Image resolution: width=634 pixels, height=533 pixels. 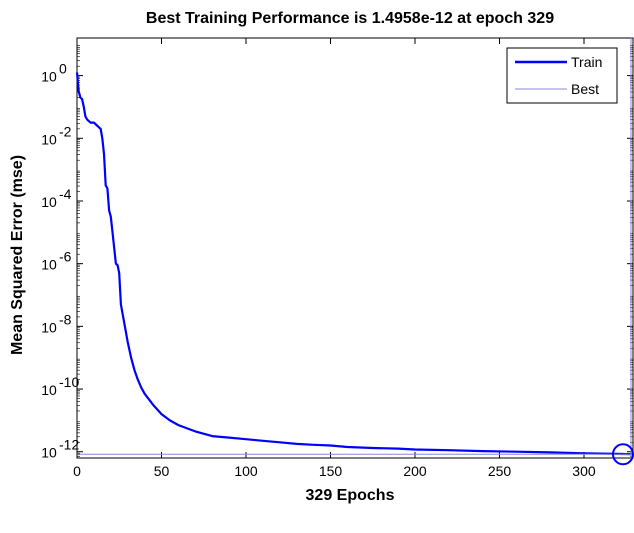 I want to click on y-axis-label: Mean Squared Error (mse), so click(x=17, y=255).